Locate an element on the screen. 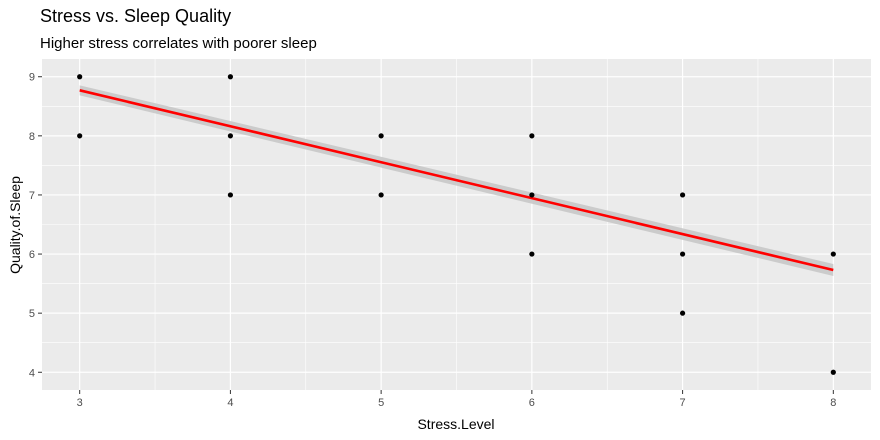  y-tick-label: 7 is located at coordinates (32, 196).